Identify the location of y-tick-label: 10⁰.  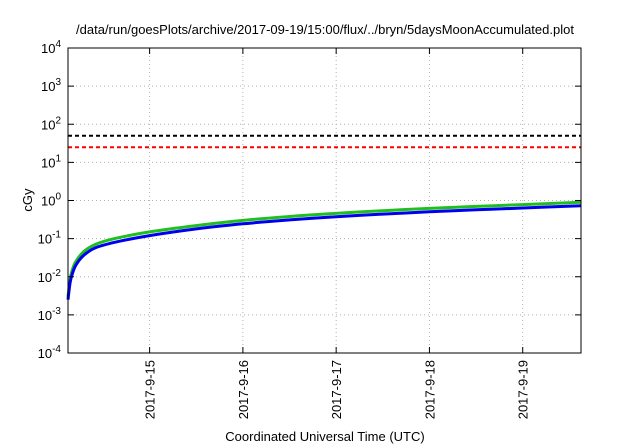
(51, 200).